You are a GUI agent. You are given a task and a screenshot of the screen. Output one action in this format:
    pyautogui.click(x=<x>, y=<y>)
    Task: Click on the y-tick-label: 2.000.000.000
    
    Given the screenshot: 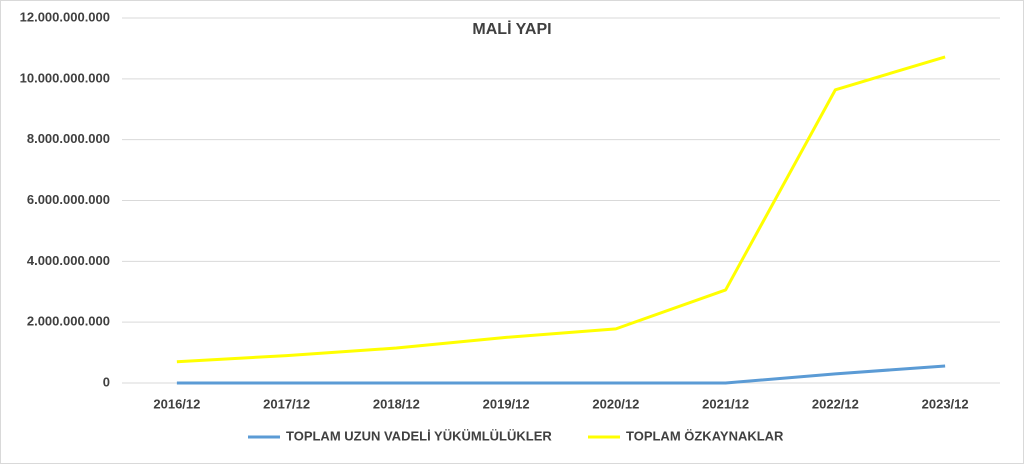 What is the action you would take?
    pyautogui.click(x=68, y=321)
    